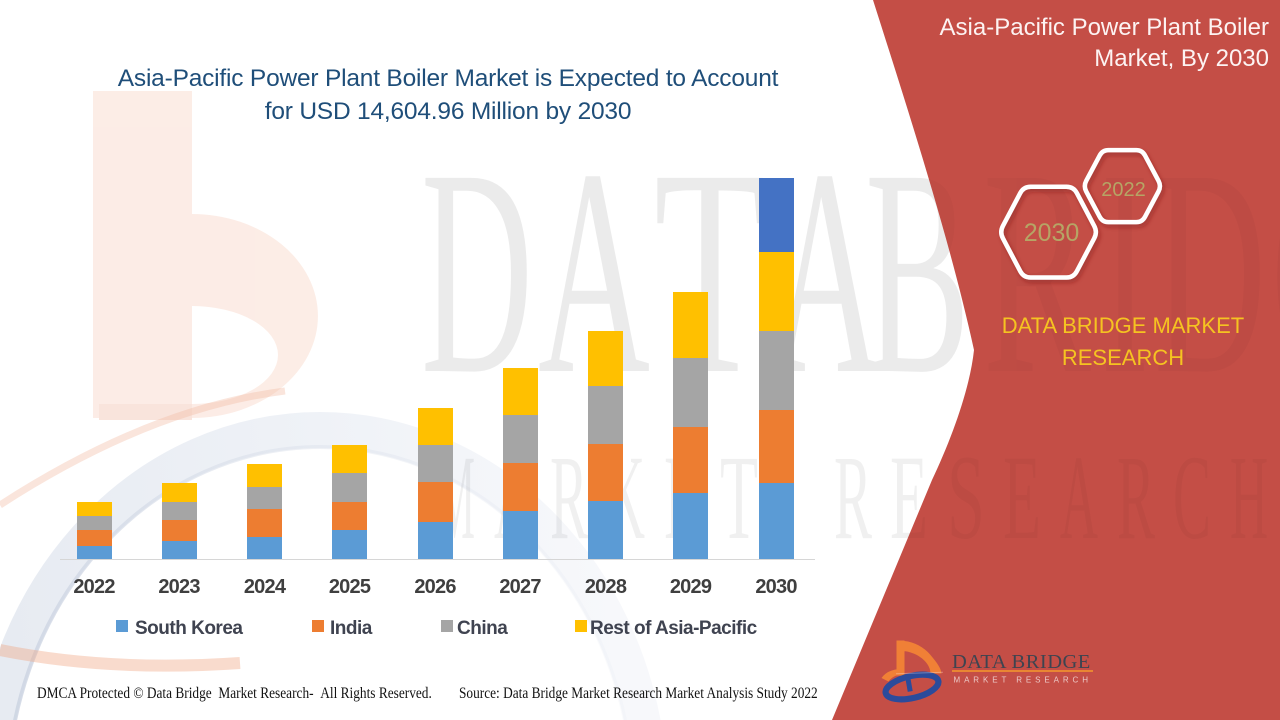 The height and width of the screenshot is (720, 1280). What do you see at coordinates (1125, 271) in the screenshot?
I see `svg-text: I` at bounding box center [1125, 271].